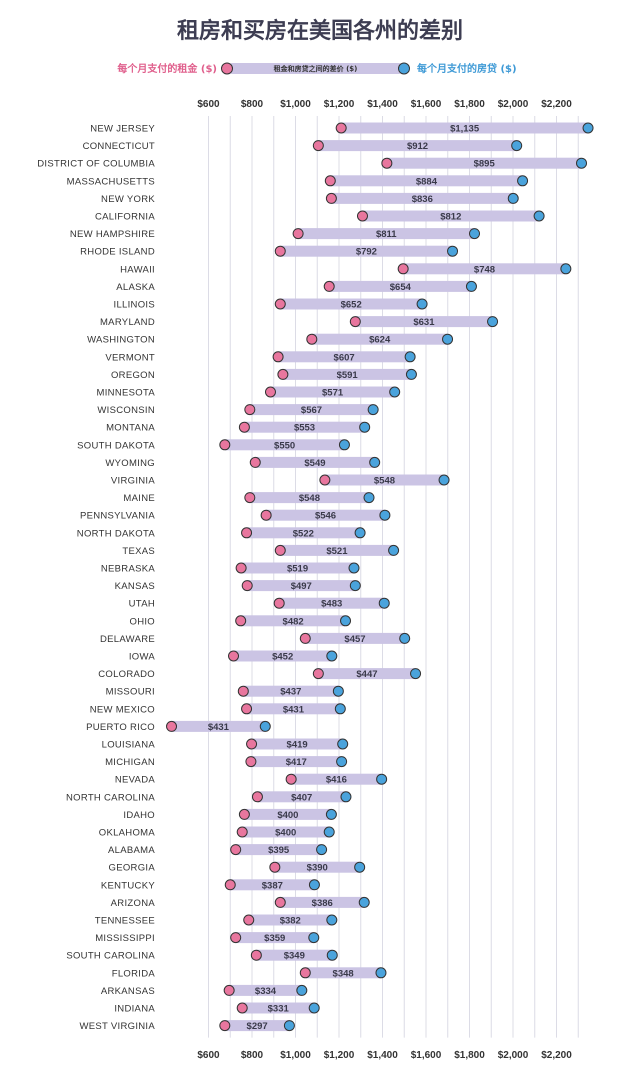  What do you see at coordinates (417, 146) in the screenshot?
I see `diff-label: $912` at bounding box center [417, 146].